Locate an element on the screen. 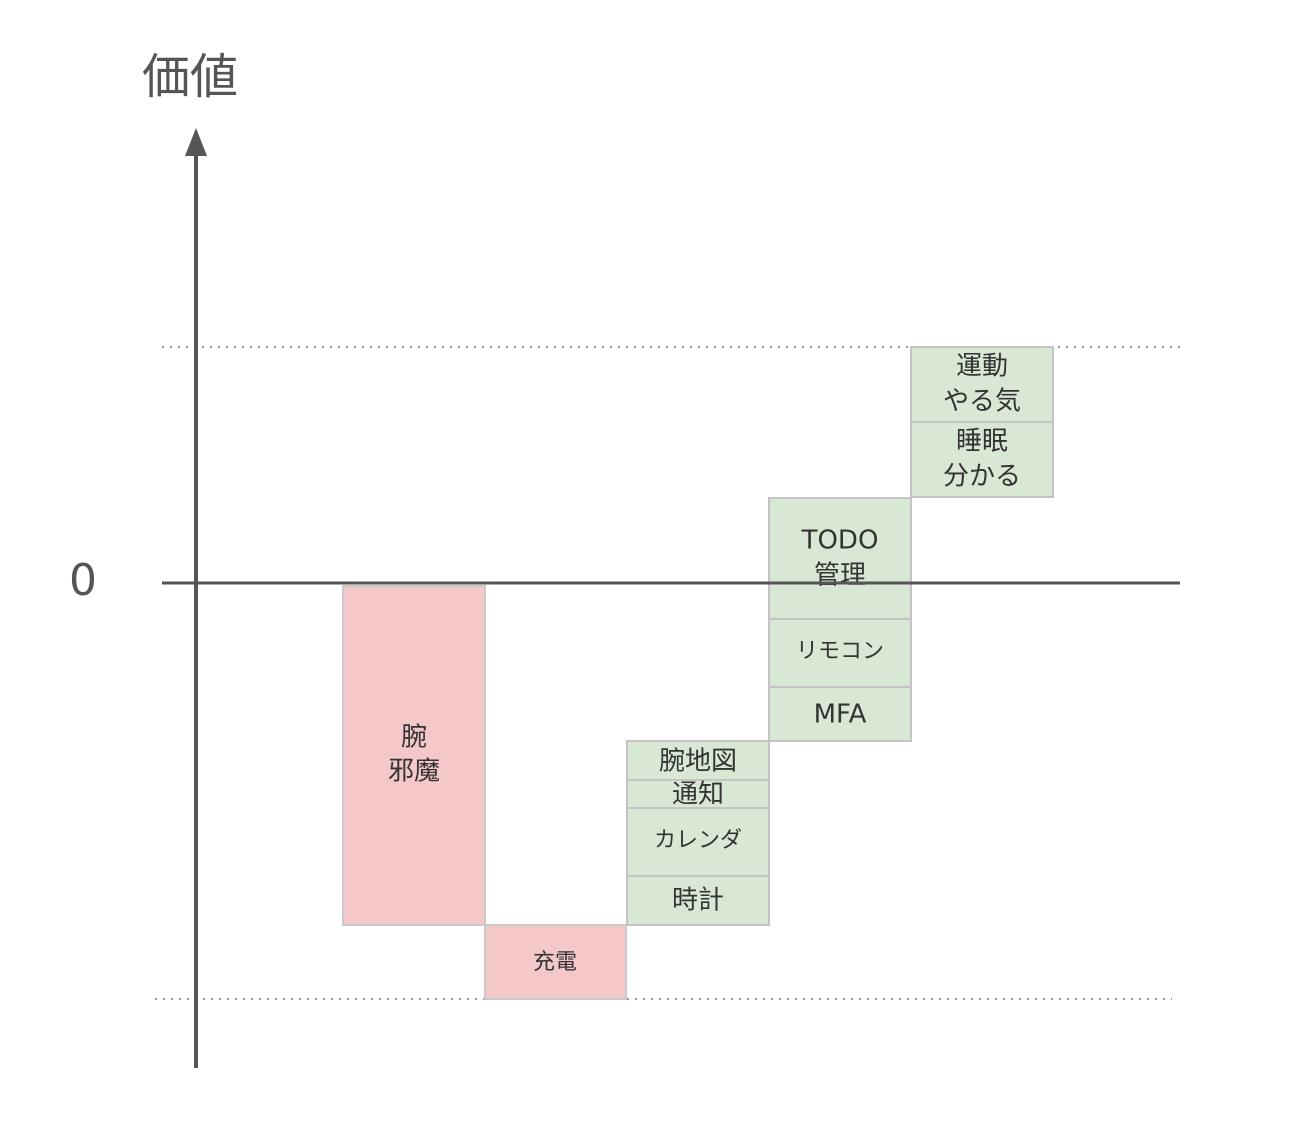 This screenshot has height=1126, width=1300. block-label: 通知 is located at coordinates (698, 795).